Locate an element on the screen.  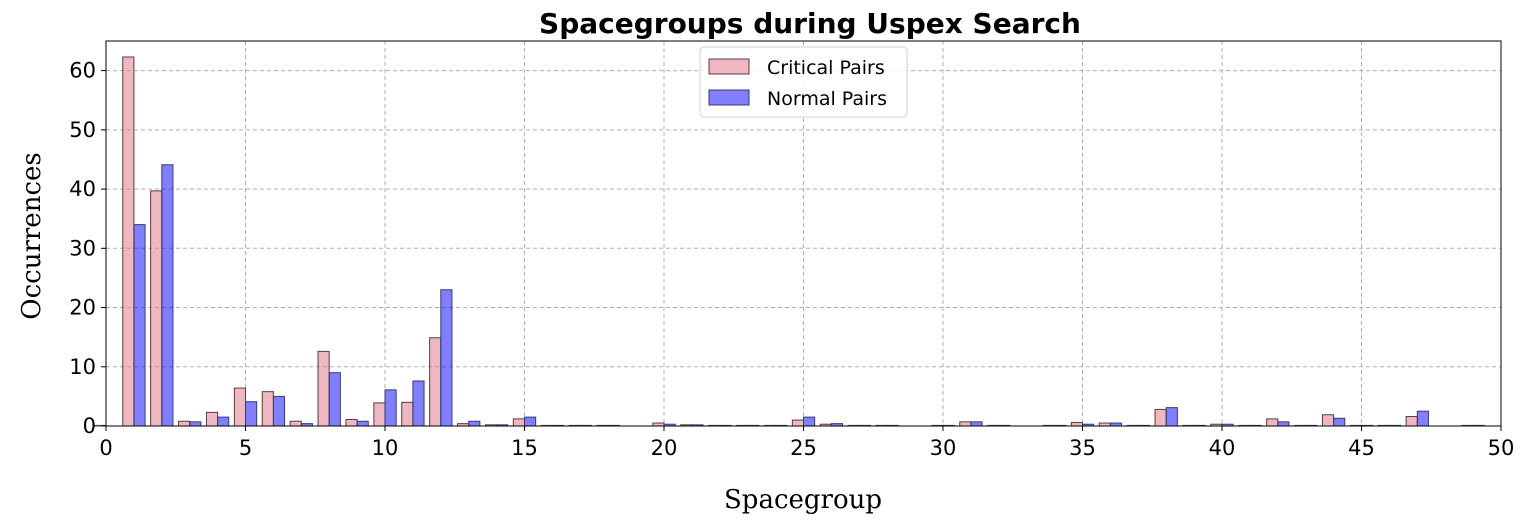
y-tick-label: 50 is located at coordinates (82, 130).